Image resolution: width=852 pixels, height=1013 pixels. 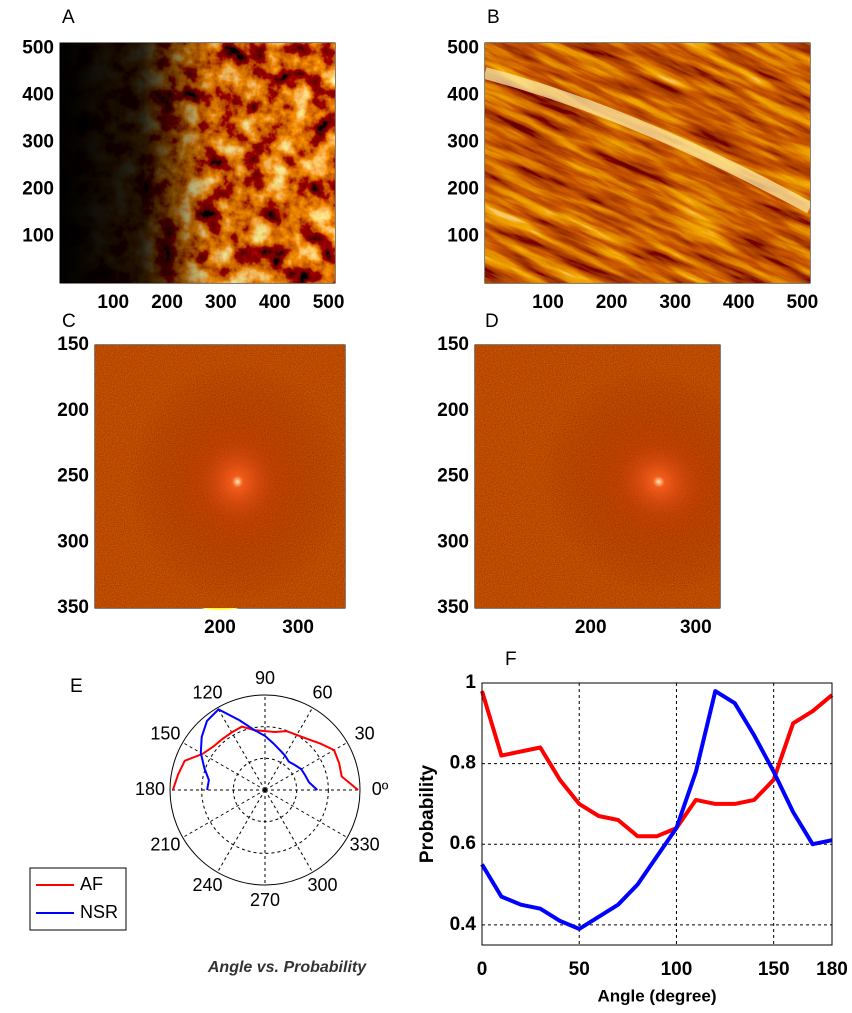 What do you see at coordinates (463, 843) in the screenshot?
I see `y-tick-label: 0.6` at bounding box center [463, 843].